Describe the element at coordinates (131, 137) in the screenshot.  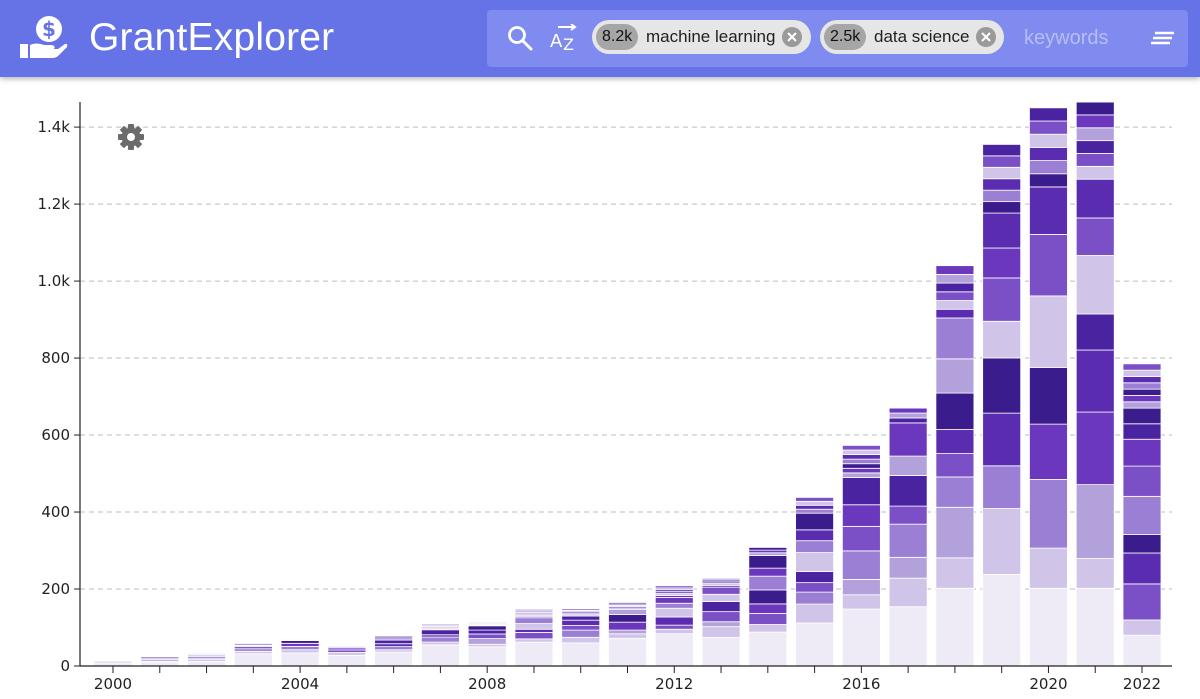
I see `gear-icon` at that location.